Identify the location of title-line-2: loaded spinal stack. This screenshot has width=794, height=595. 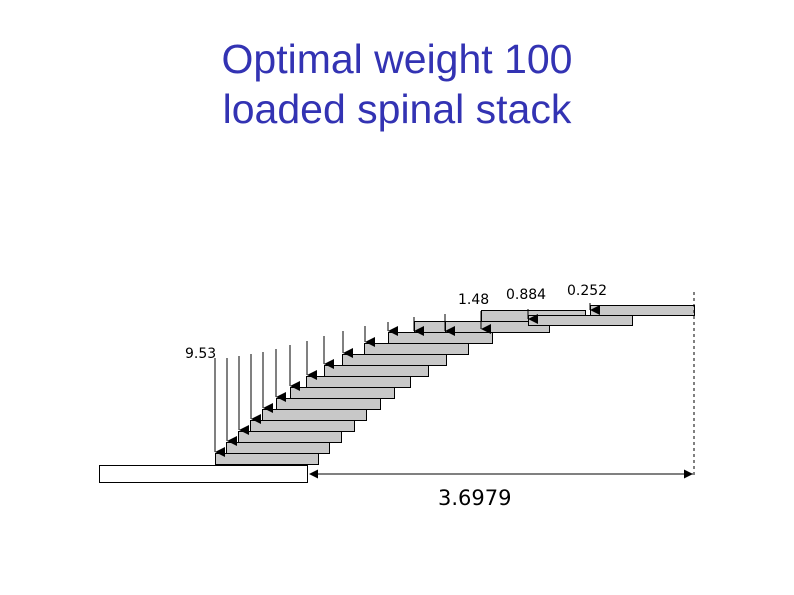
(397, 109).